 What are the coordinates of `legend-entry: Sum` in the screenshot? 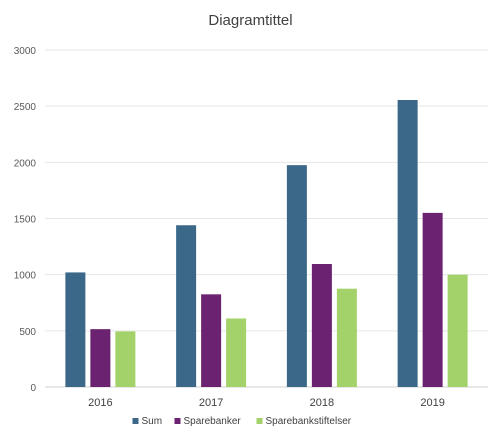 It's located at (152, 421).